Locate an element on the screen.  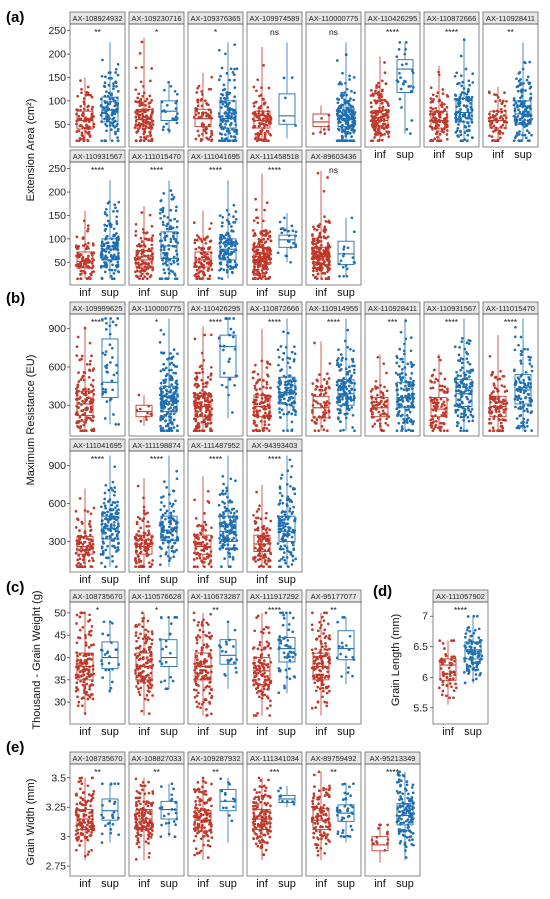
facet-title: AX-110931567 is located at coordinates (98, 156).